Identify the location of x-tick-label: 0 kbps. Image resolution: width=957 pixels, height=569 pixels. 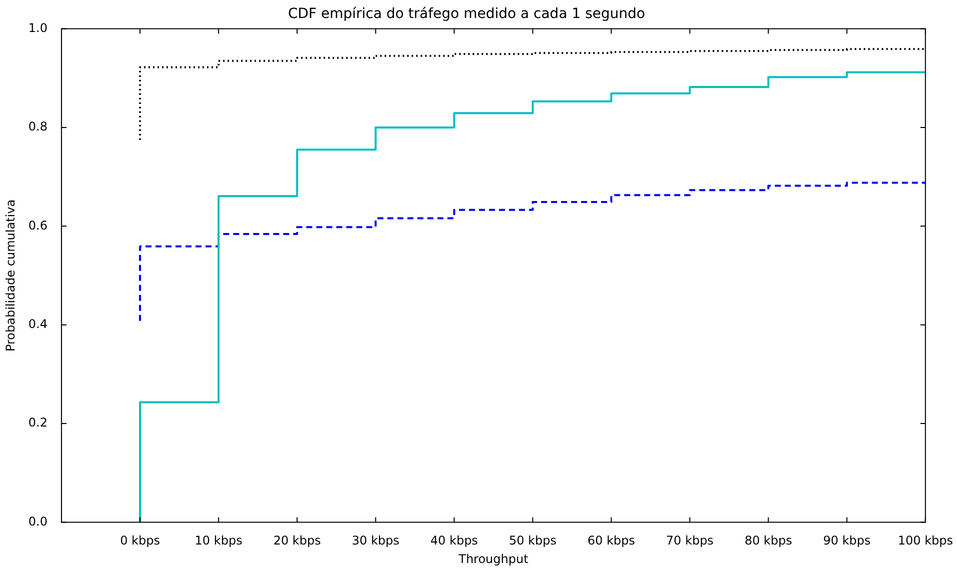
(140, 541).